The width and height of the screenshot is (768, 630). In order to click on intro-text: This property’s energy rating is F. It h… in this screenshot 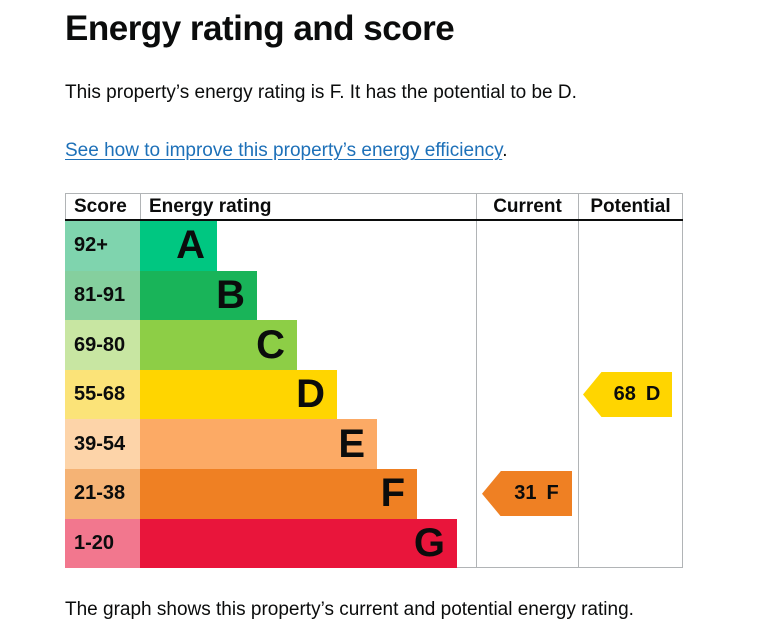, I will do `click(321, 92)`.